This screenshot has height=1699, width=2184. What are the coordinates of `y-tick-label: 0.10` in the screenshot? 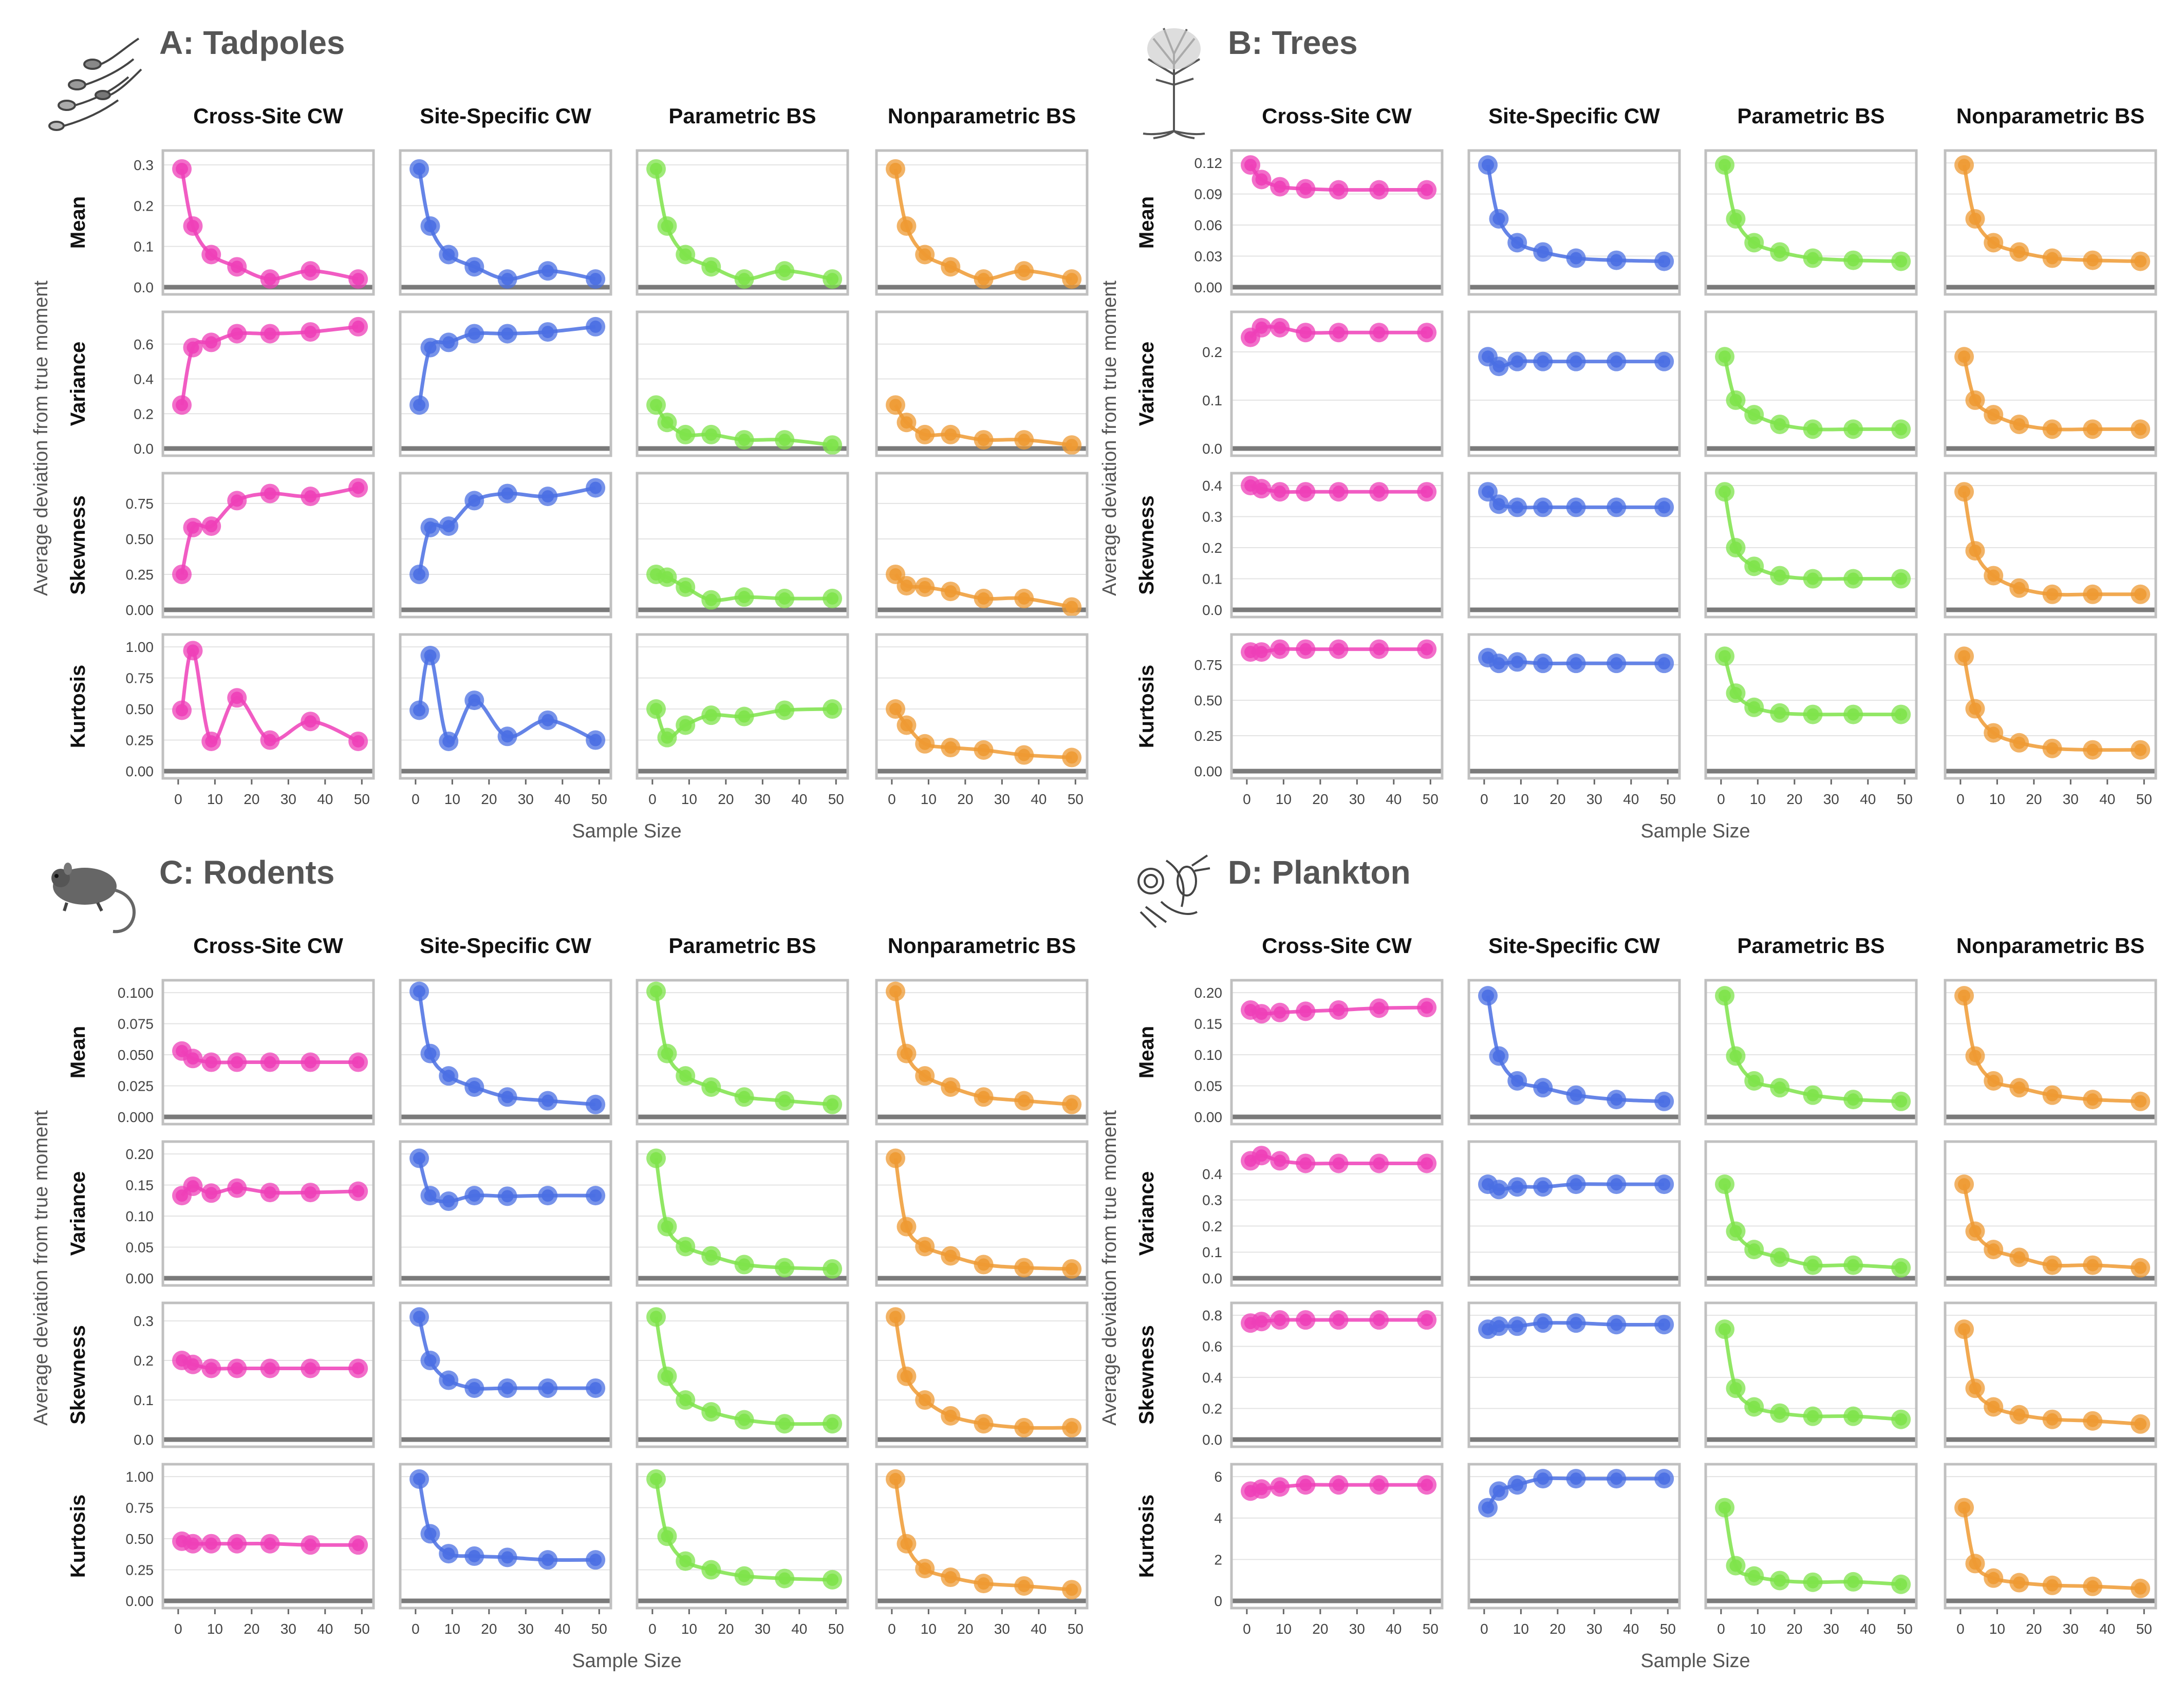 It's located at (1208, 1055).